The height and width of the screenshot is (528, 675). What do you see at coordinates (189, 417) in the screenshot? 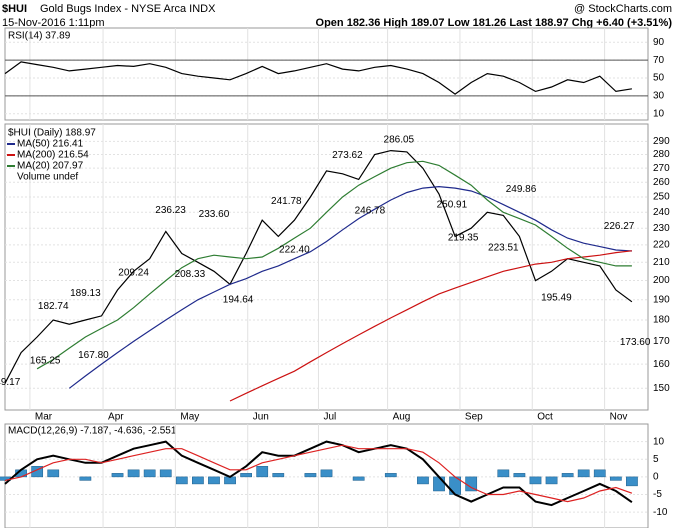
I see `x-tick-label: May` at bounding box center [189, 417].